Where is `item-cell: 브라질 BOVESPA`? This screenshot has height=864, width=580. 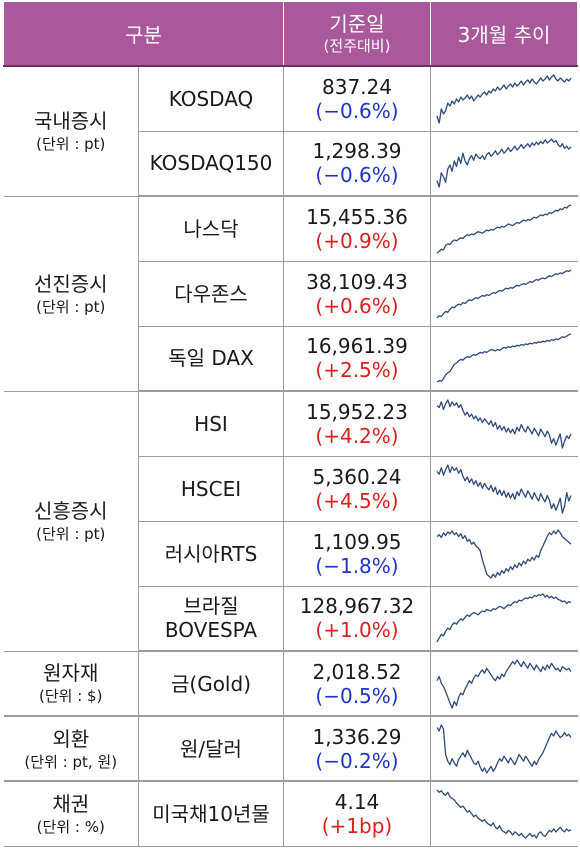
item-cell: 브라질 BOVESPA is located at coordinates (211, 618).